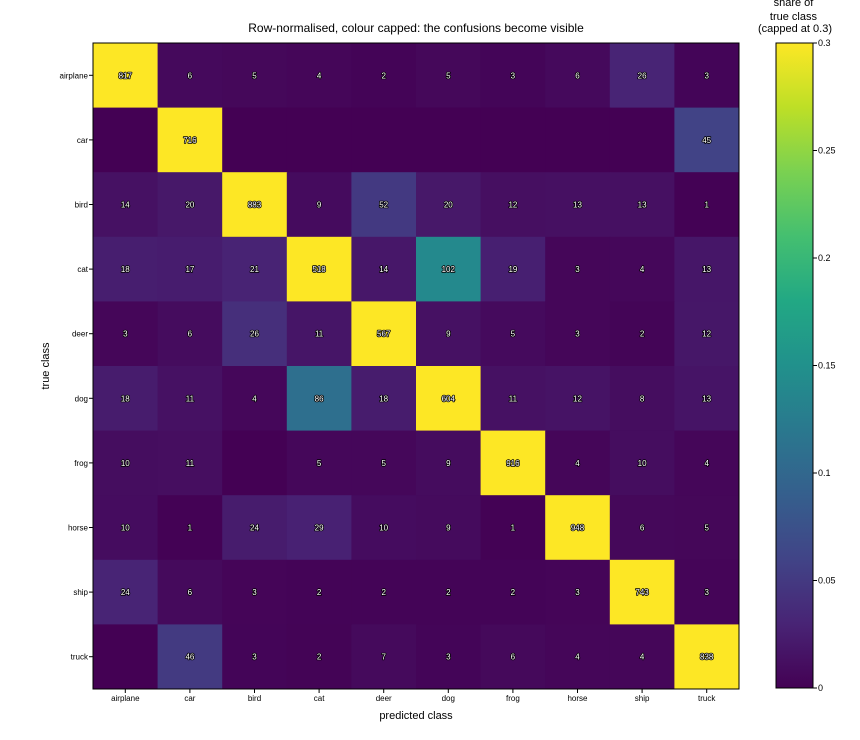 Image resolution: width=860 pixels, height=740 pixels. What do you see at coordinates (384, 334) in the screenshot?
I see `cell-value-label: 567` at bounding box center [384, 334].